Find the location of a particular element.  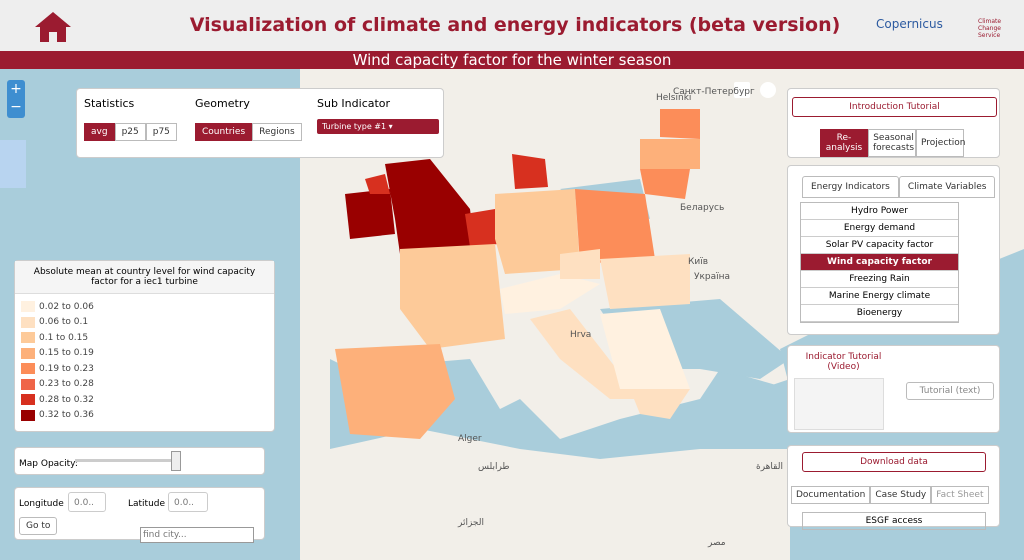

legend-label: 0.15 to 0.19 is located at coordinates (66, 353).